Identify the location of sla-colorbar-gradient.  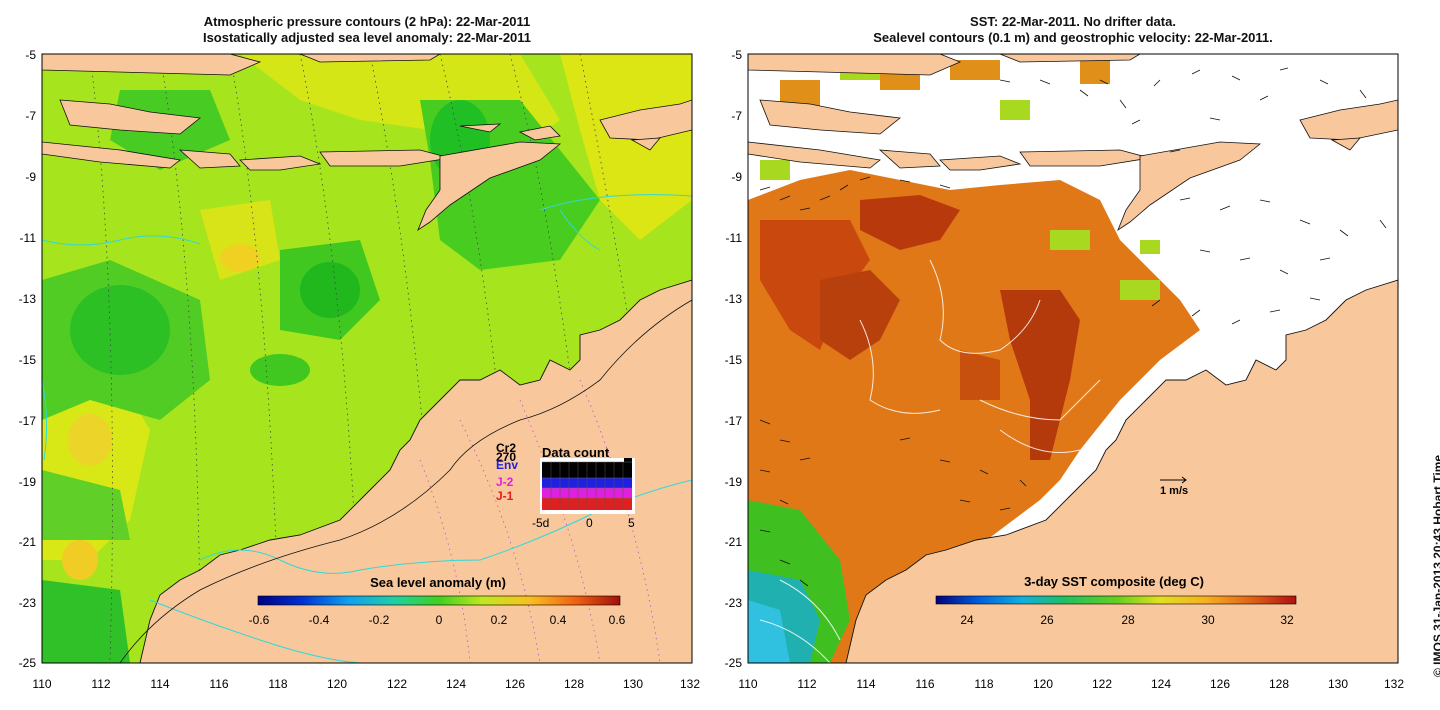
(439, 600).